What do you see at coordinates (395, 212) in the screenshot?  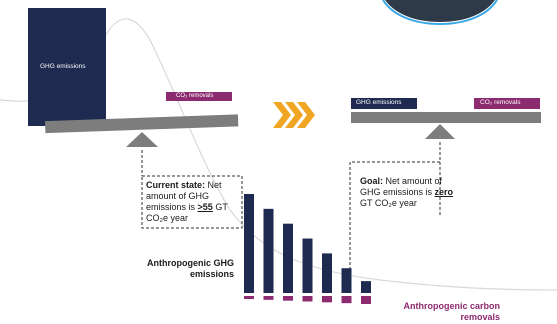 I see `right-dashed-connector` at bounding box center [395, 212].